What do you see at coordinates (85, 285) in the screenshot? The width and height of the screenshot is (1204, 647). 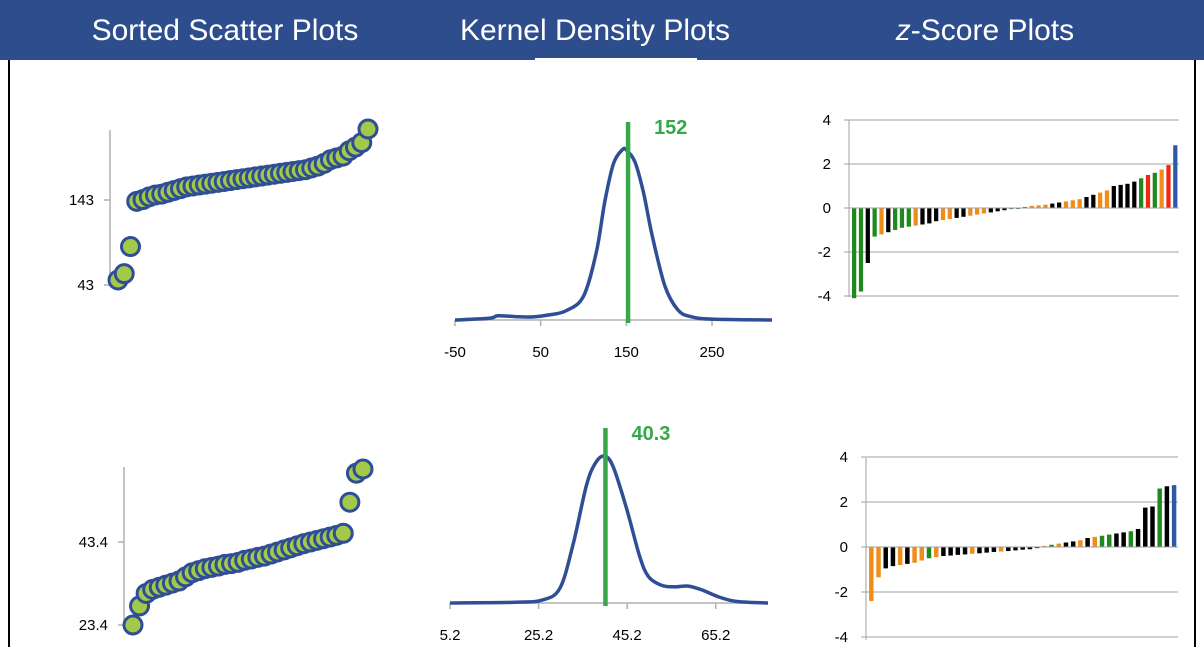 I see `sorted-scatter-1-tick-label: 43` at bounding box center [85, 285].